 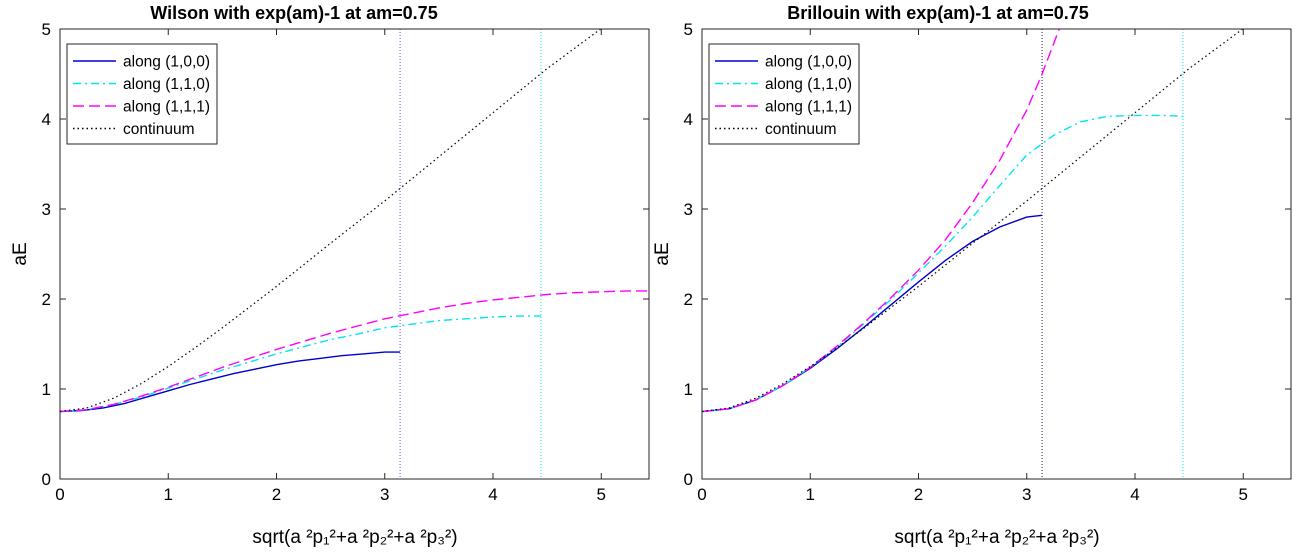 I want to click on brillouin-legend-label: along (1,0,0), so click(x=808, y=62).